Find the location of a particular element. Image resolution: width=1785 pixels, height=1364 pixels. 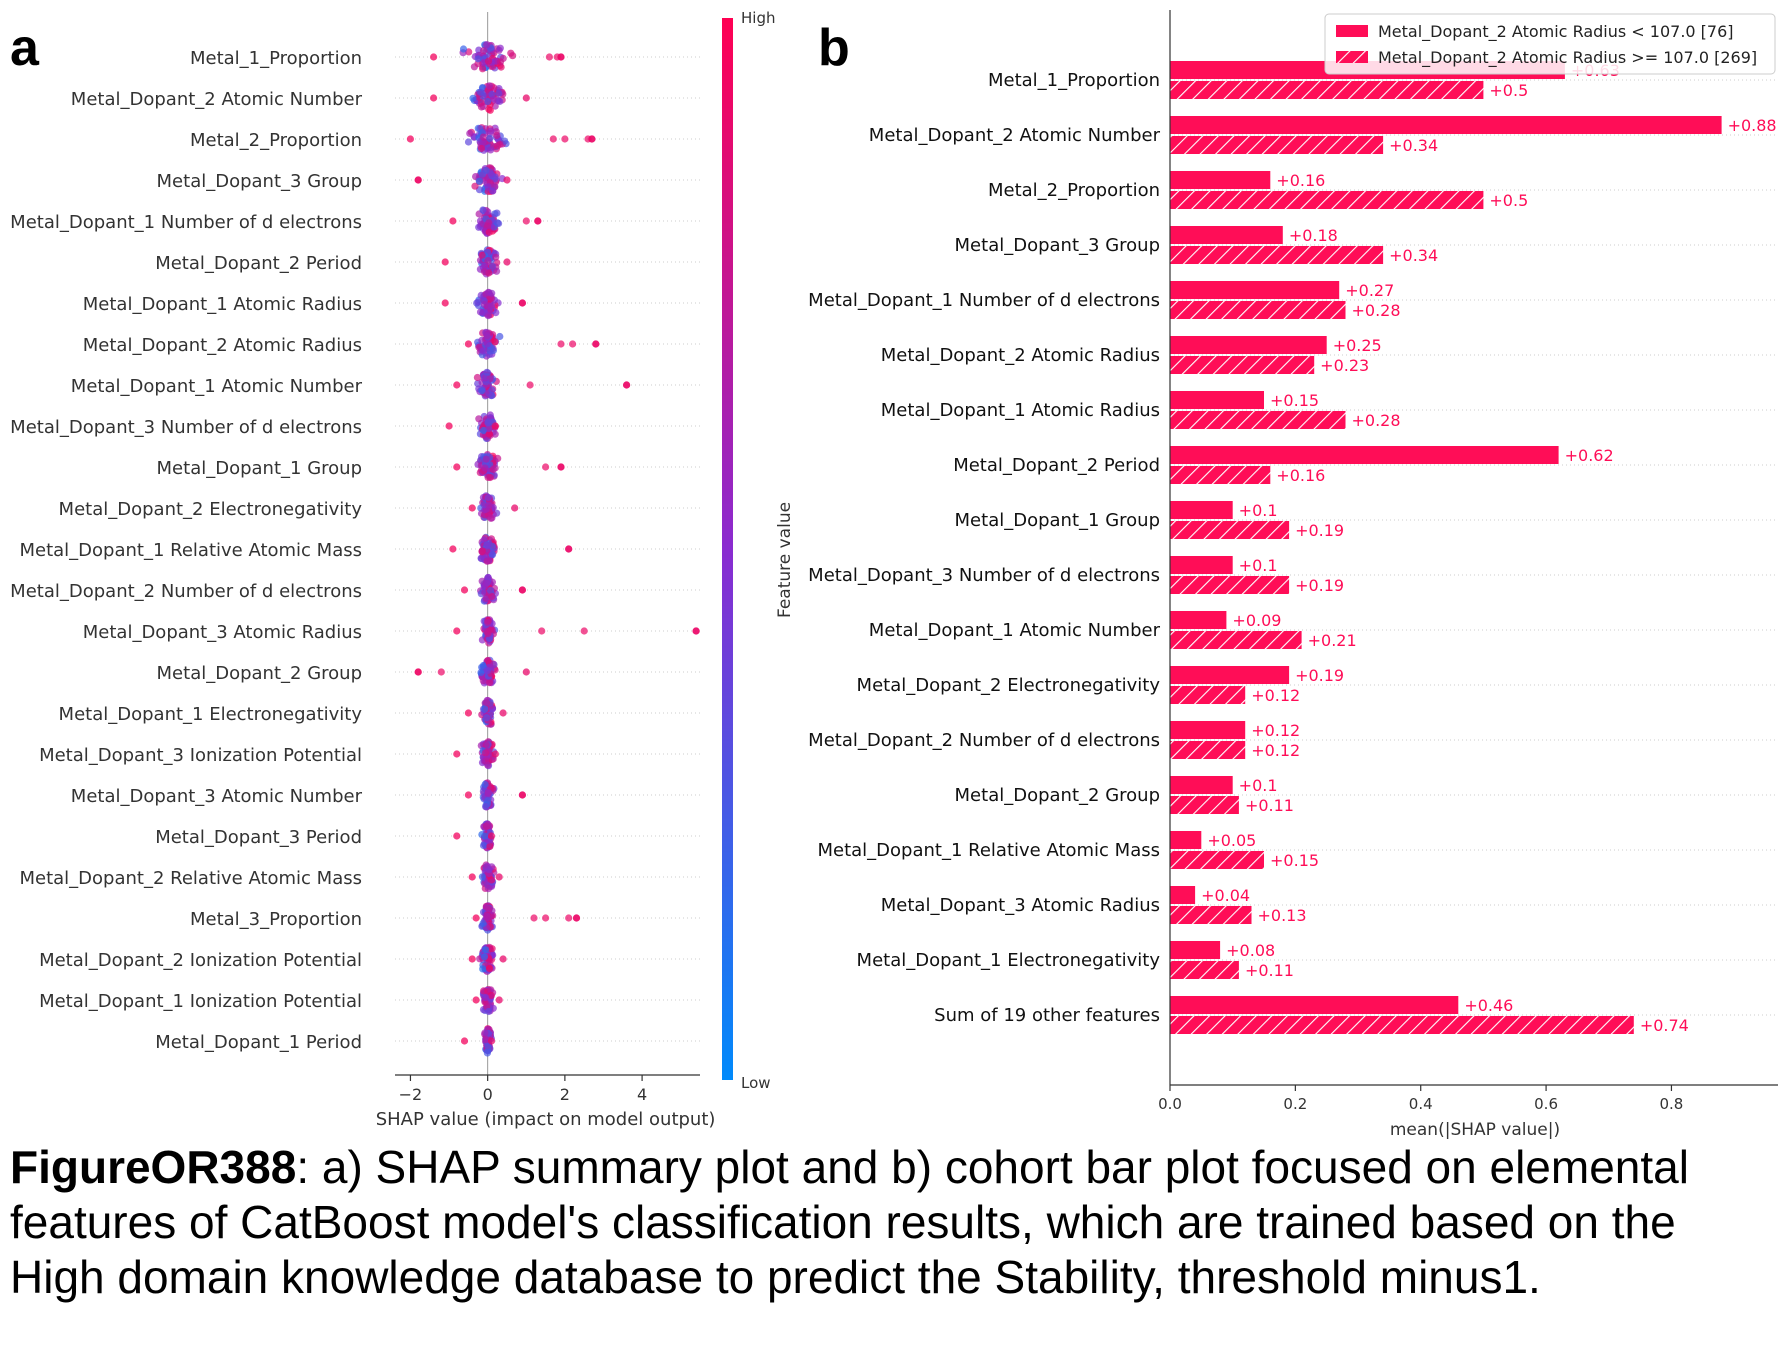

bar-value-label: +0.62 is located at coordinates (1589, 455).